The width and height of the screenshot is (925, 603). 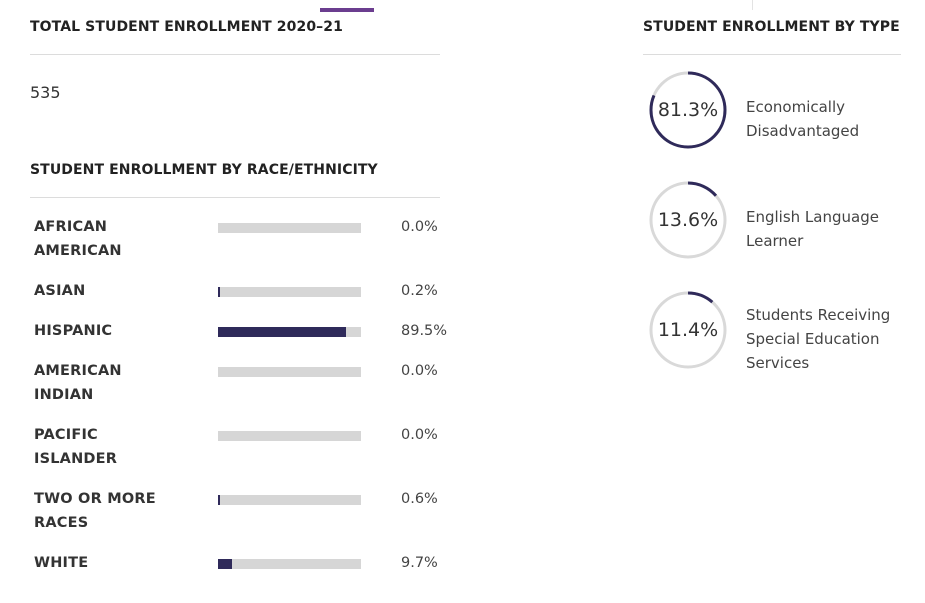 What do you see at coordinates (419, 499) in the screenshot?
I see `race-percent: 0.6%` at bounding box center [419, 499].